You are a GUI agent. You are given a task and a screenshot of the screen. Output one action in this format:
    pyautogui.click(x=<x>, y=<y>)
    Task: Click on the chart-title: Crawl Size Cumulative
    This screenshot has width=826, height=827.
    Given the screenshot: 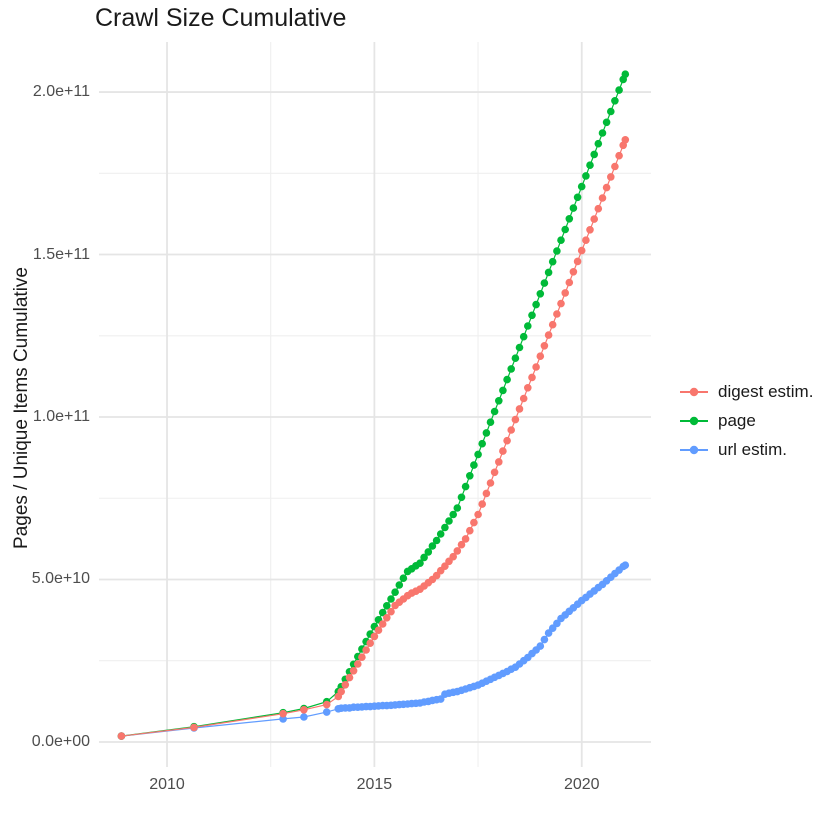 What is the action you would take?
    pyautogui.click(x=221, y=18)
    